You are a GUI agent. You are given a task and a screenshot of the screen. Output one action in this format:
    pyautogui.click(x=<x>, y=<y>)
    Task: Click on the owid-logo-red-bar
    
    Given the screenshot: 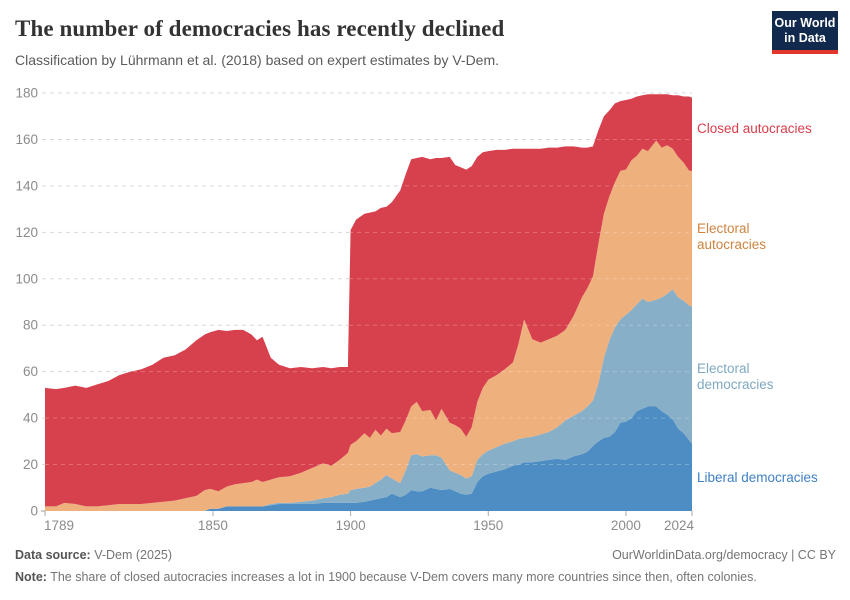 What is the action you would take?
    pyautogui.click(x=805, y=52)
    